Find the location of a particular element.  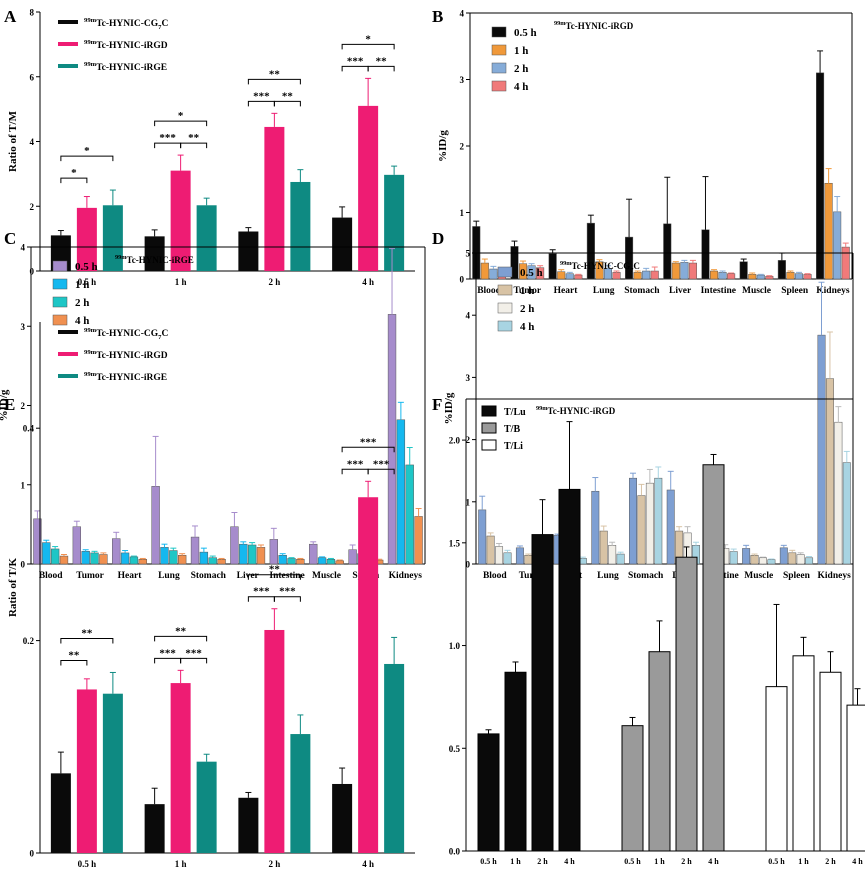

legend-label: T/B is located at coordinates (512, 429).